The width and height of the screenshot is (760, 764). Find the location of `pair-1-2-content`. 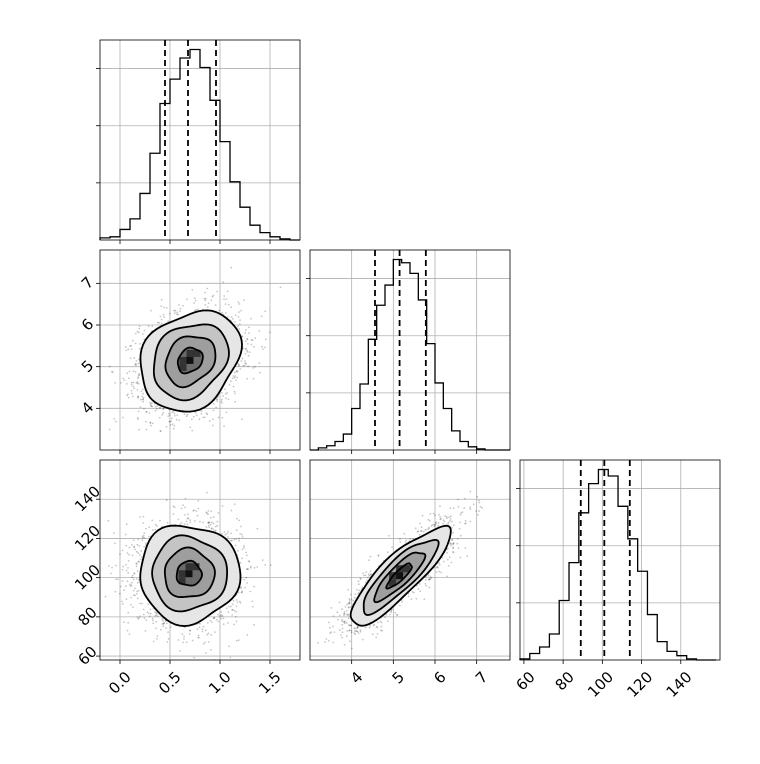

pair-1-2-content is located at coordinates (410, 560).